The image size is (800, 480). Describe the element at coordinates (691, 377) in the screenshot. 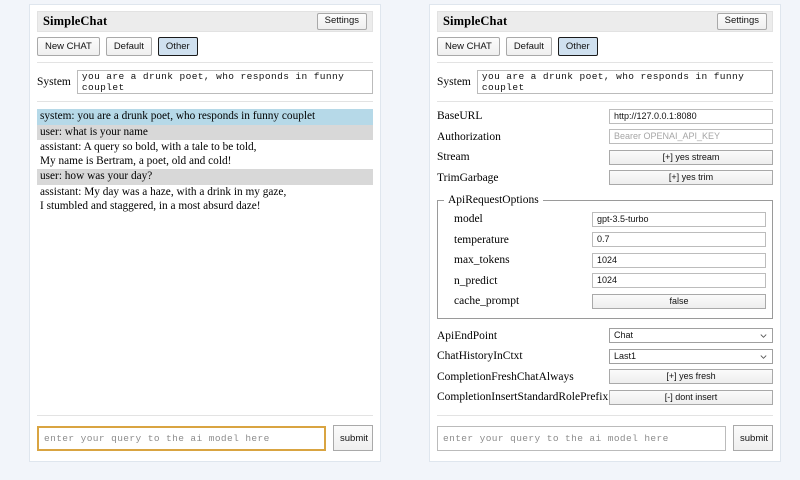

I see `completion-fresh-chat-always-toggle-button: [+] yes fresh` at that location.